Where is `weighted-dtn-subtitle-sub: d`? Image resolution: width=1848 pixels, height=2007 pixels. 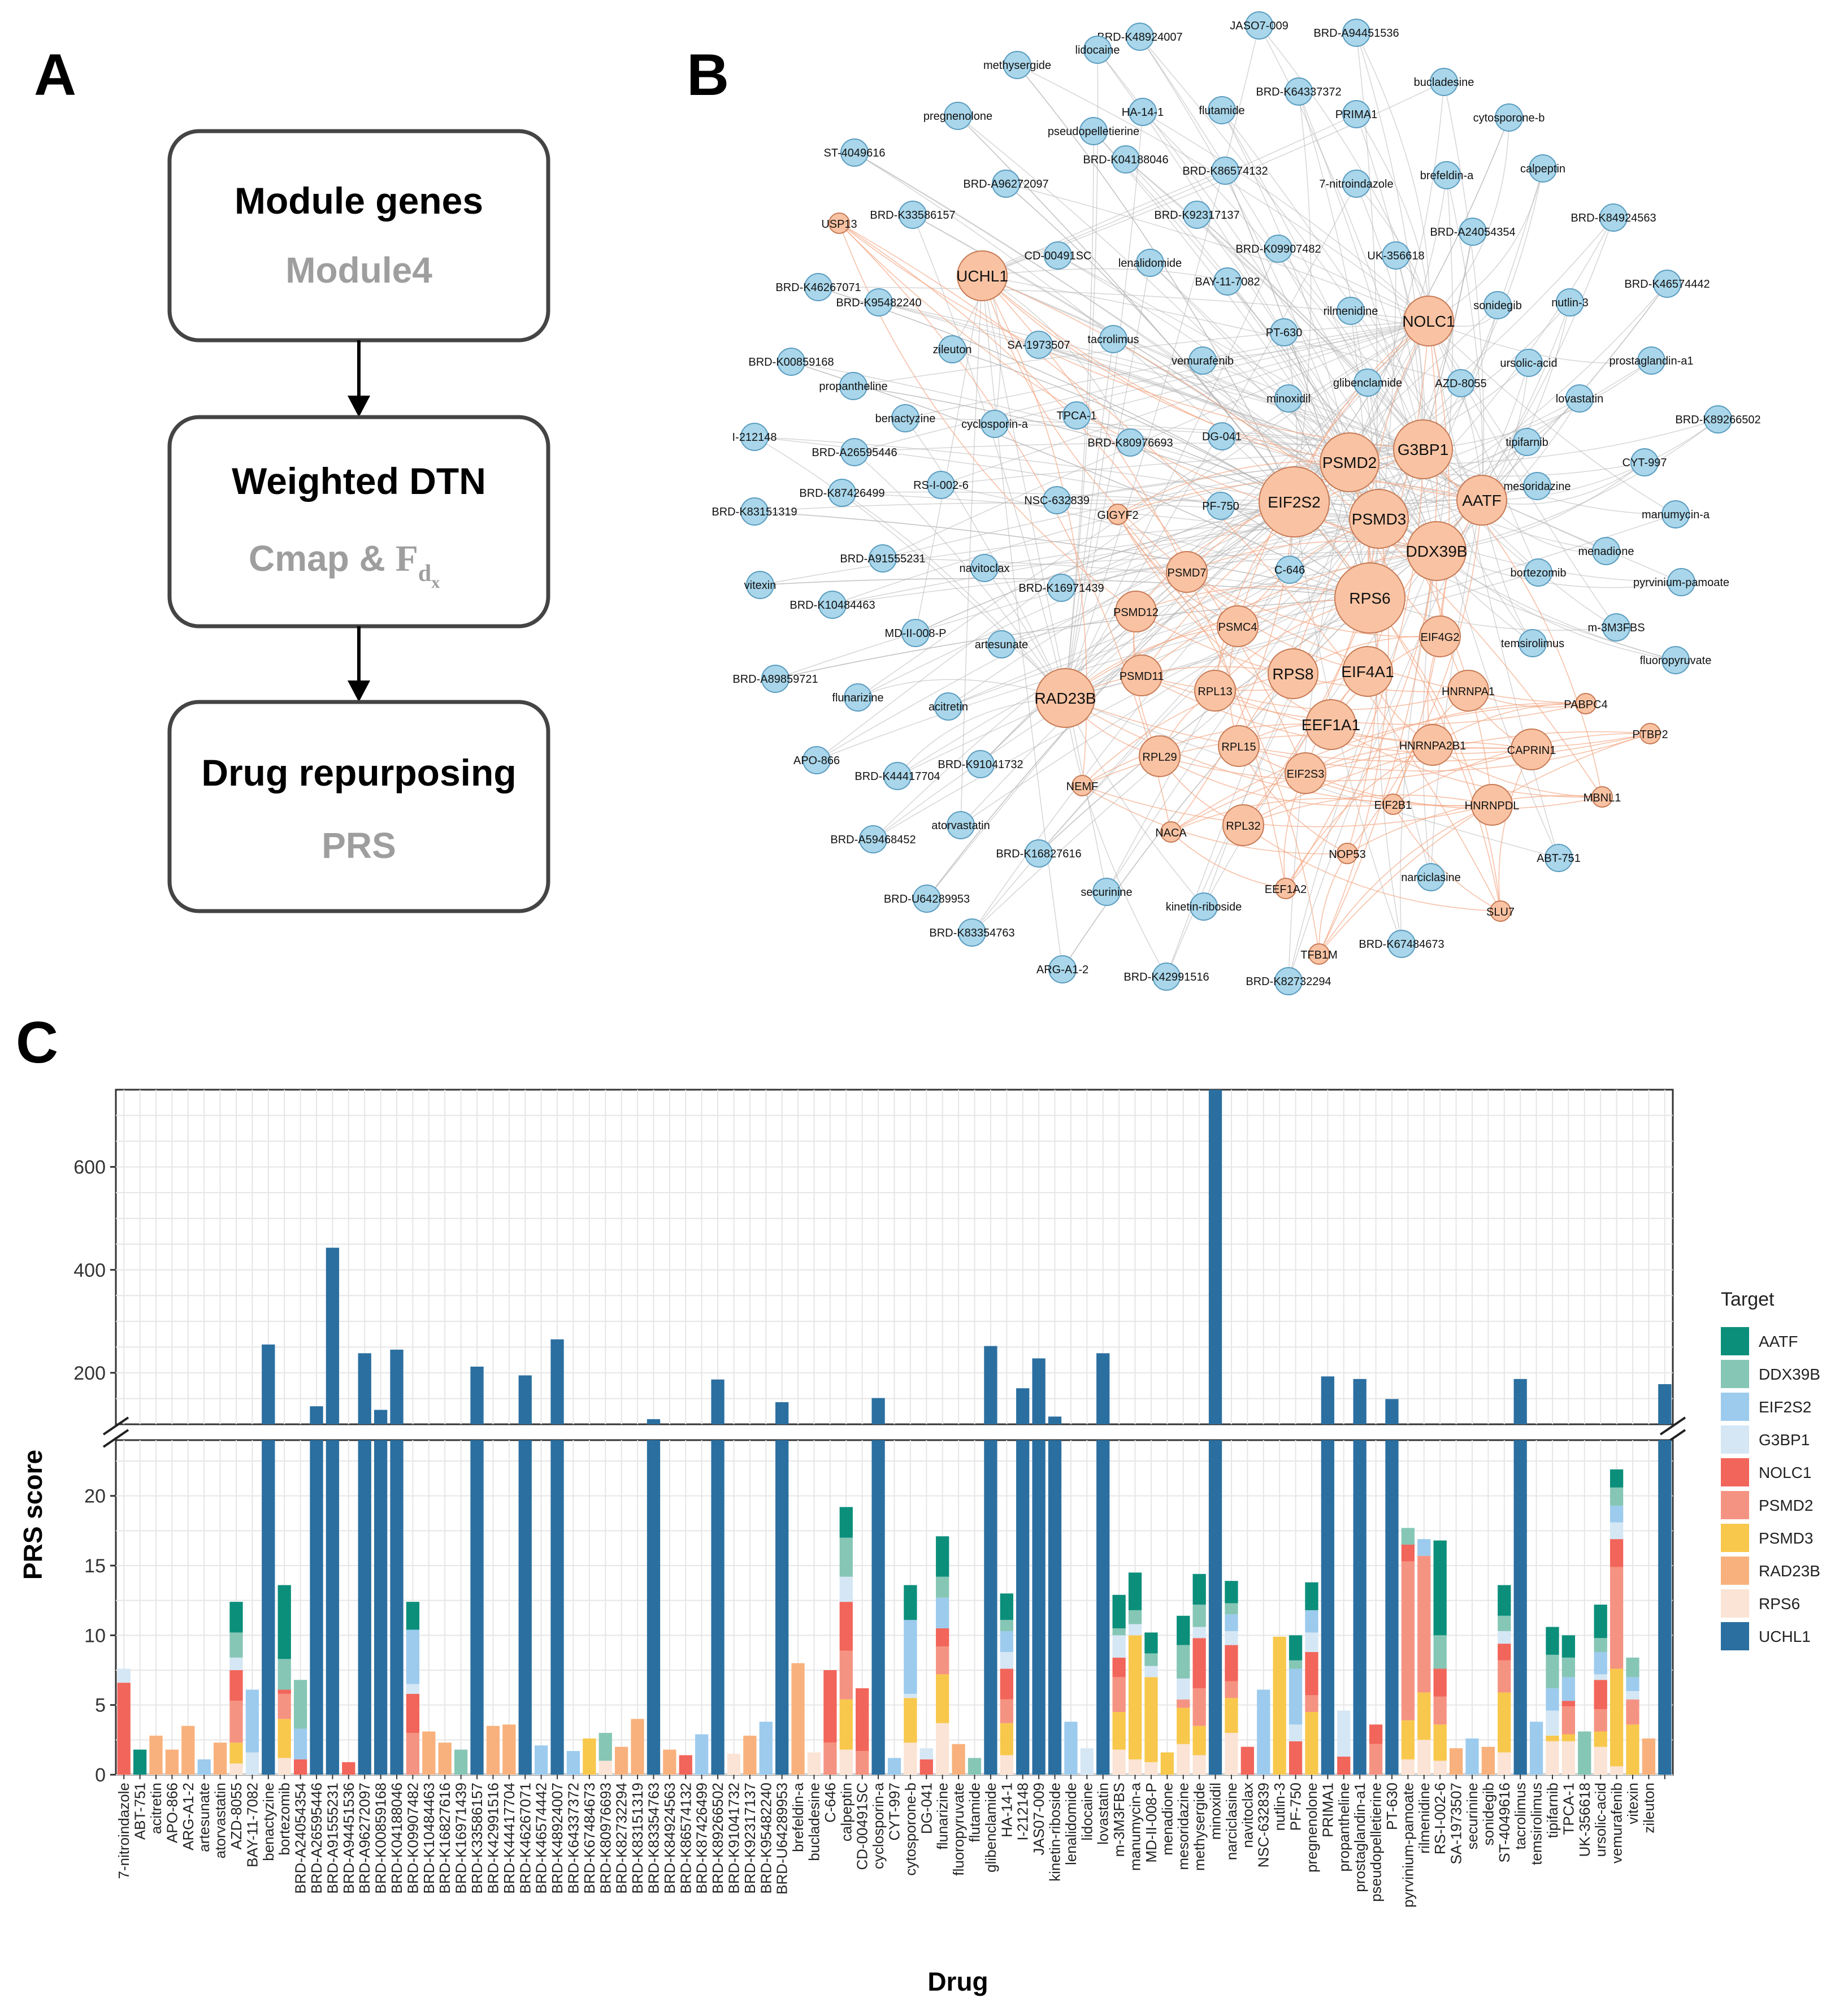 weighted-dtn-subtitle-sub: d is located at coordinates (424, 574).